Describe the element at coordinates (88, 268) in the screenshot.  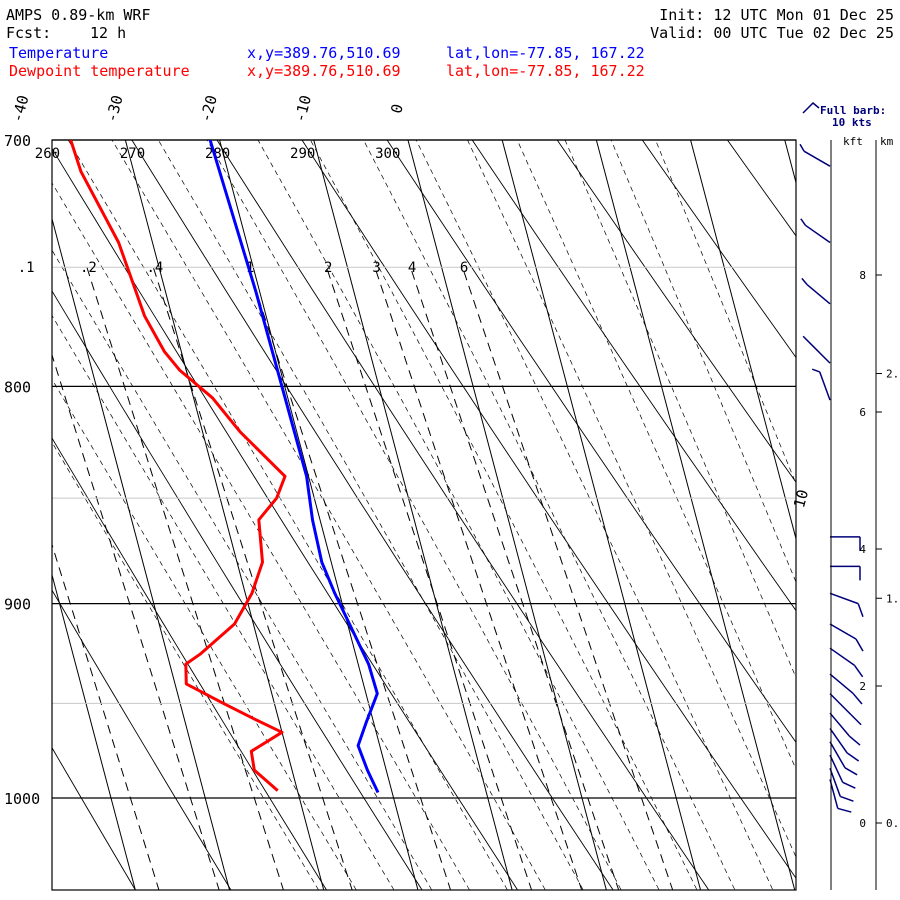
I see `mixing-ratio-label: .2` at that location.